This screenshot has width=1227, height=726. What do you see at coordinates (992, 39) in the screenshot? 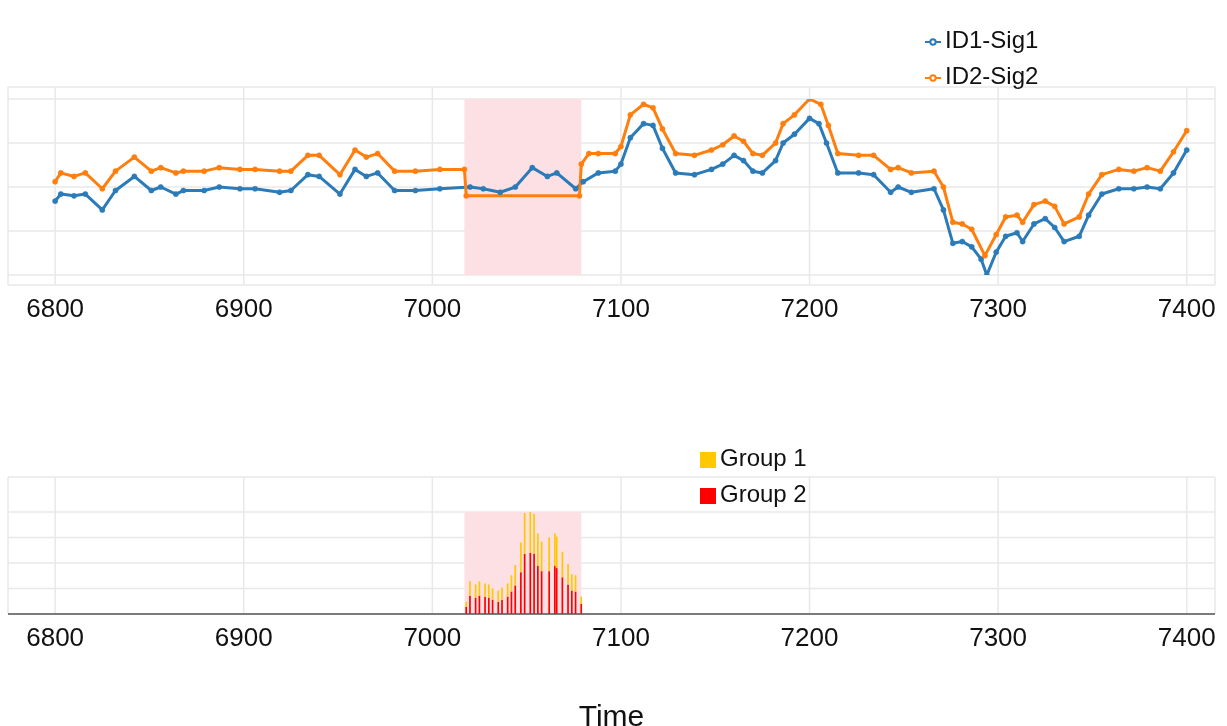
I see `legend-label: ID1-Sig1` at bounding box center [992, 39].